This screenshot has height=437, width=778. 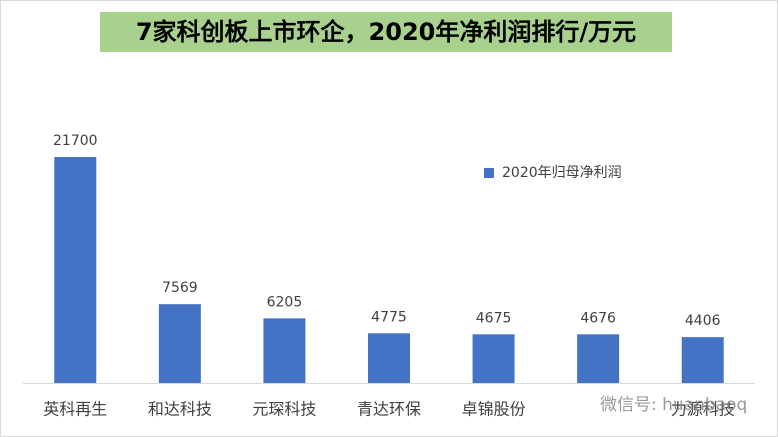 I want to click on data-label: 7569, so click(x=180, y=288).